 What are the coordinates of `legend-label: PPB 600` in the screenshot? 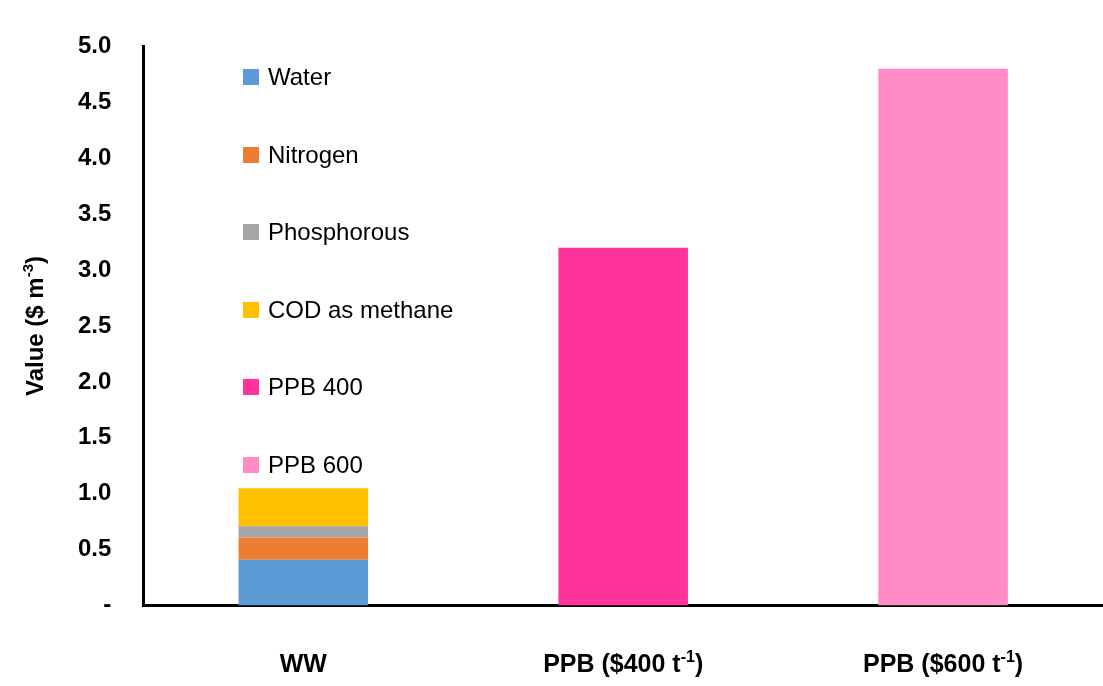 It's located at (315, 464).